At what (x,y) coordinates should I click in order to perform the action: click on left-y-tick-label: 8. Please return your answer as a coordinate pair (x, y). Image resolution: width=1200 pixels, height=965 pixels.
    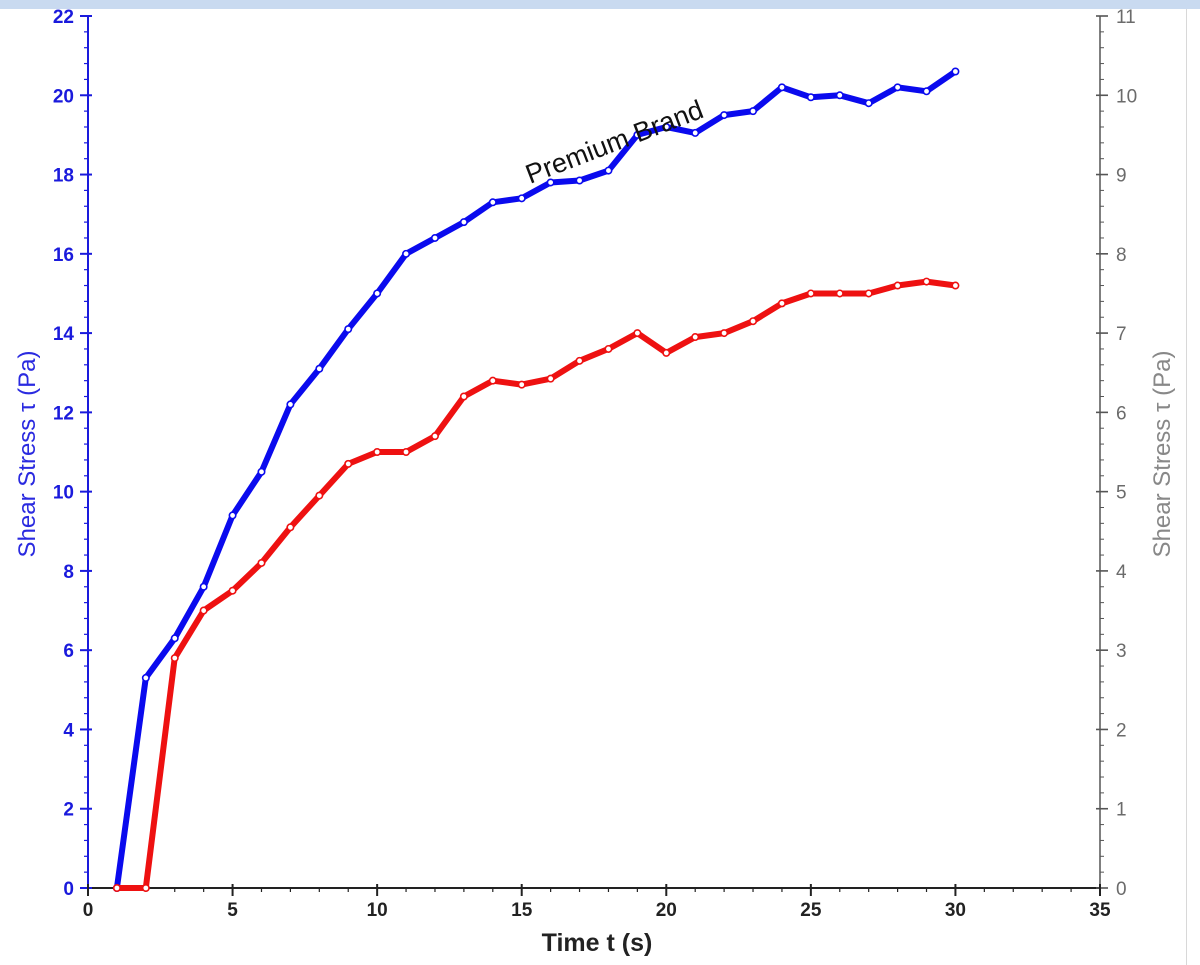
    Looking at the image, I should click on (68, 572).